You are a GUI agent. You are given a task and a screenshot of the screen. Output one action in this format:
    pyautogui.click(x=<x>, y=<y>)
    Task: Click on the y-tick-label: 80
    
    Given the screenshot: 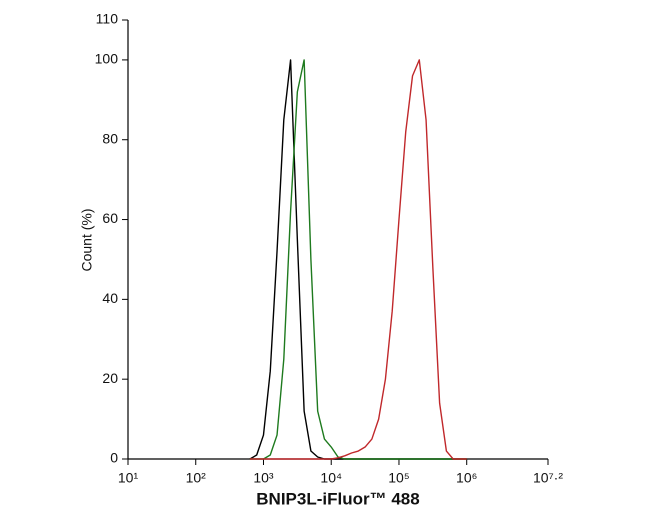 What is the action you would take?
    pyautogui.click(x=110, y=138)
    